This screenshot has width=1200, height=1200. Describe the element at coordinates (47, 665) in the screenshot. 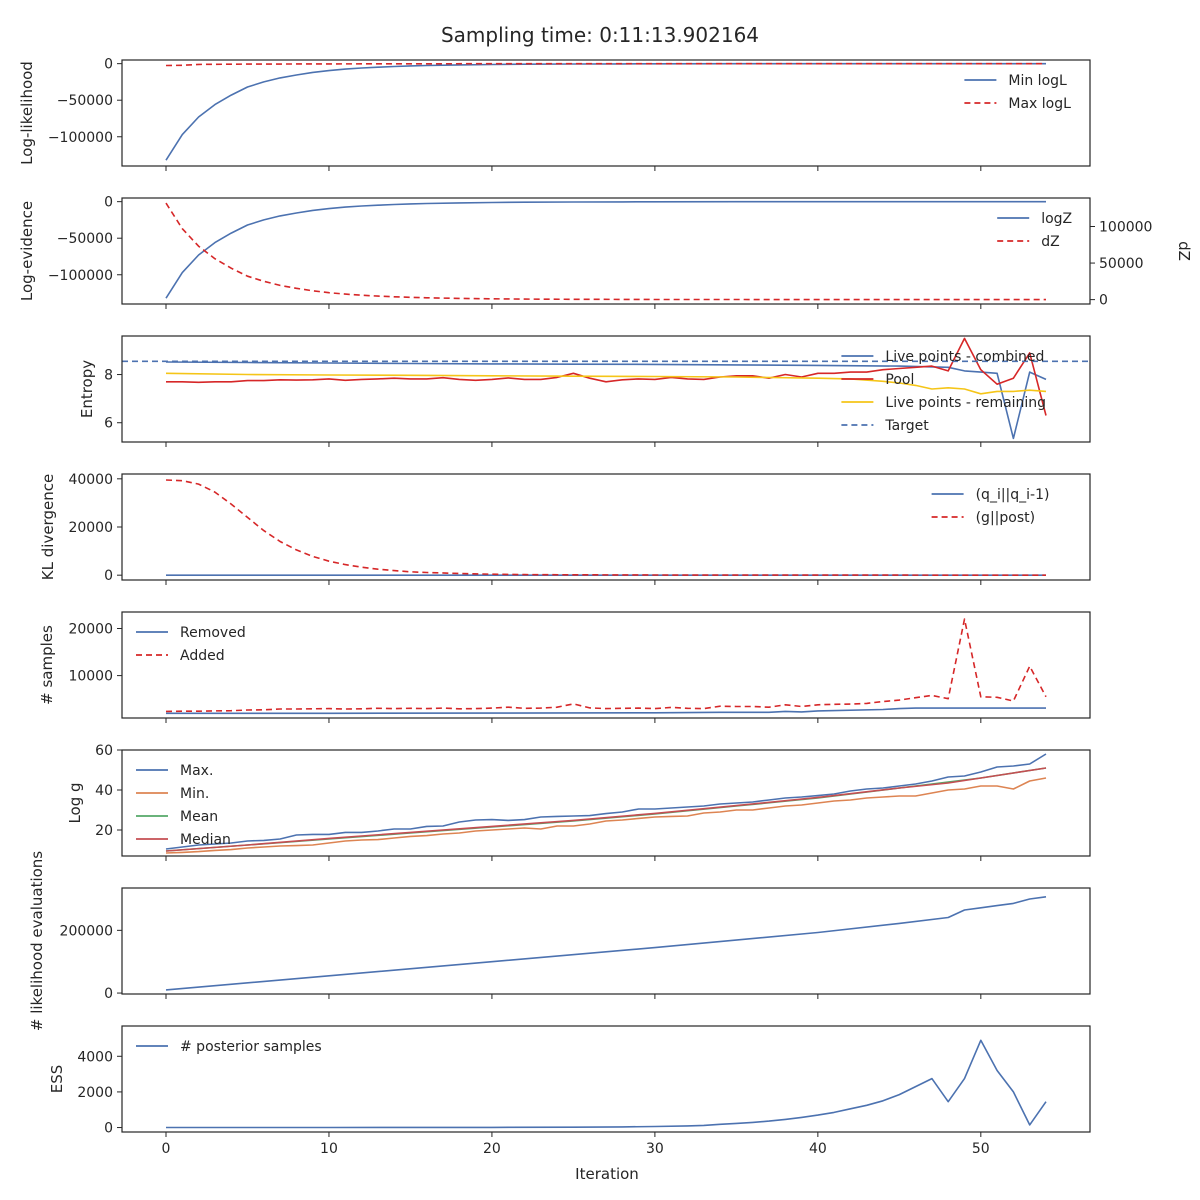

I see `y-axis-label: # samples` at that location.